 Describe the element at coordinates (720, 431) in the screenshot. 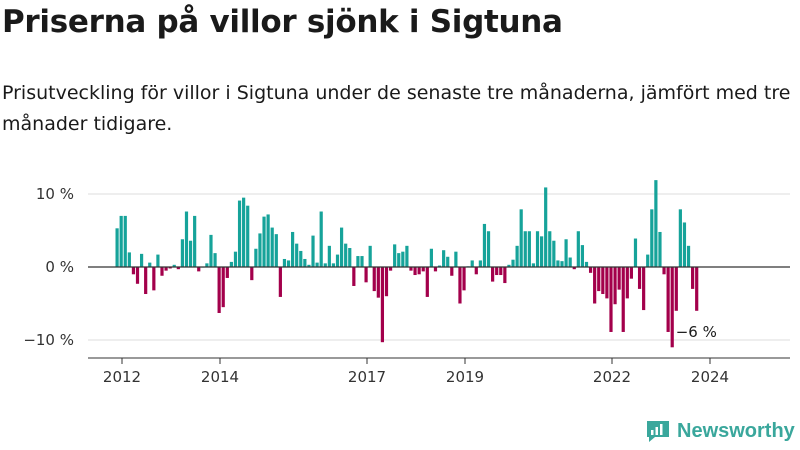

I see `newsworthy-logo: Newsworthy` at that location.